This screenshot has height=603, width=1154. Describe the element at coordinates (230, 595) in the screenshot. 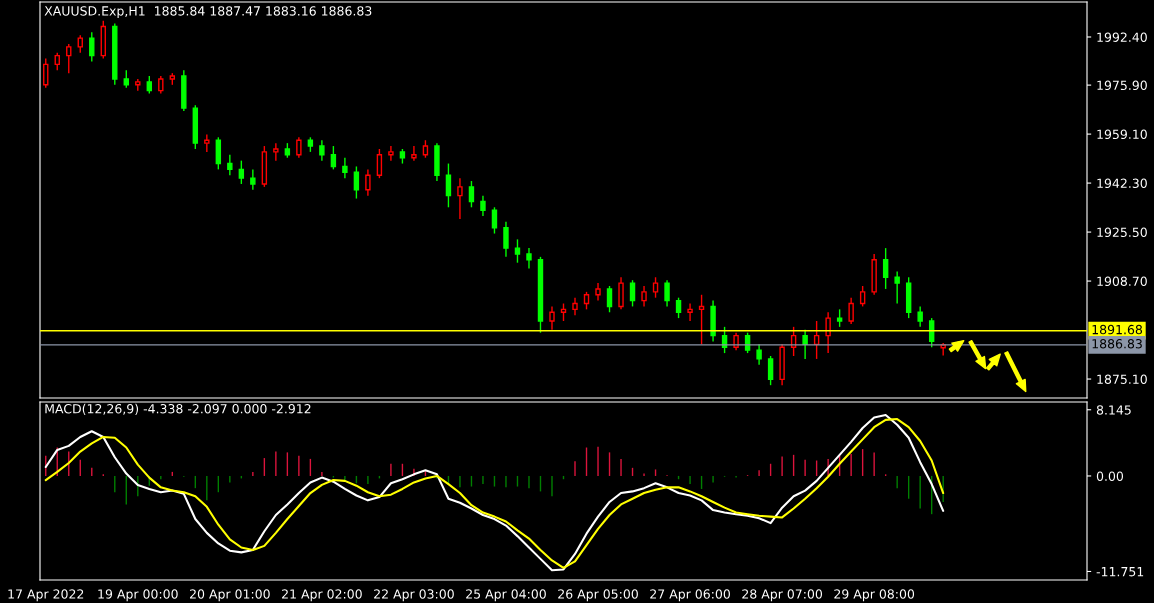

I see `x-tick-label: 20 Apr 01:00` at that location.